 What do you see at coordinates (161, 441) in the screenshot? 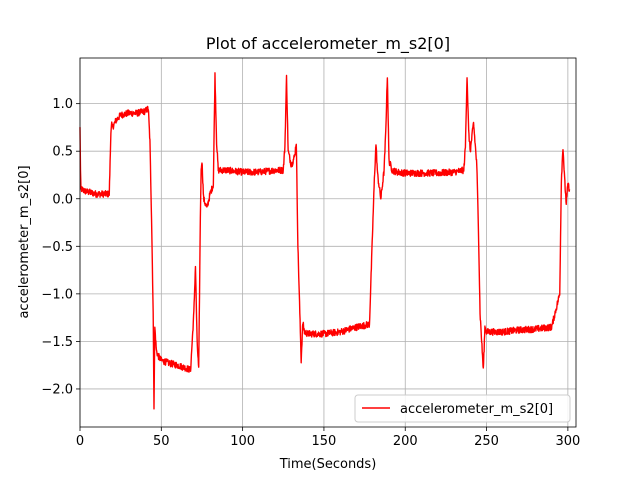
I see `x-tick-label: 50` at bounding box center [161, 441].